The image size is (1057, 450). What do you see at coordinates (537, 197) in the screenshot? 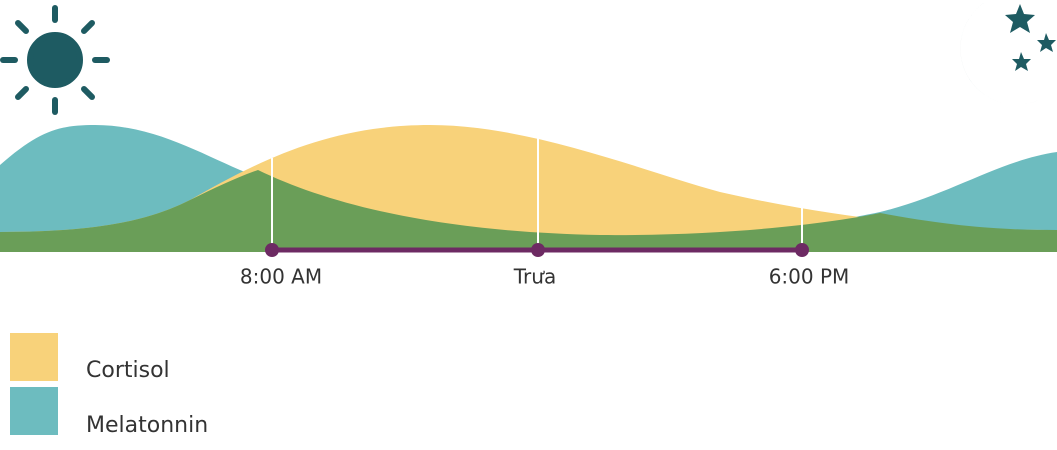
I see `timeline` at bounding box center [537, 197].